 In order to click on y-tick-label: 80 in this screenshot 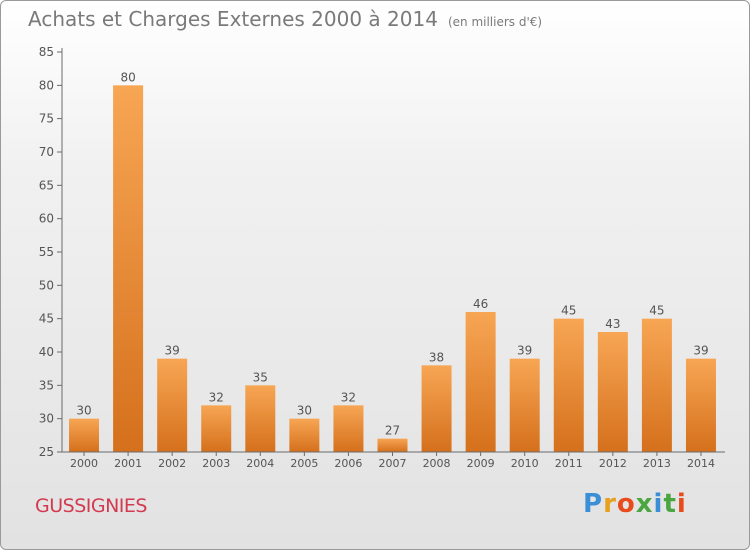, I will do `click(46, 85)`.